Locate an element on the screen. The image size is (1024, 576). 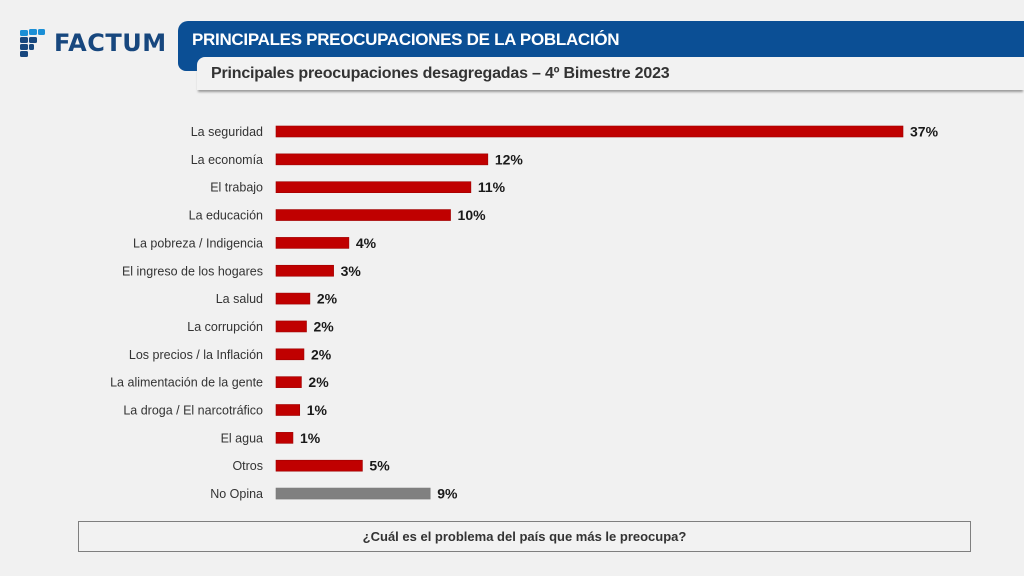
category-label: La droga / El narcotráfico is located at coordinates (193, 411).